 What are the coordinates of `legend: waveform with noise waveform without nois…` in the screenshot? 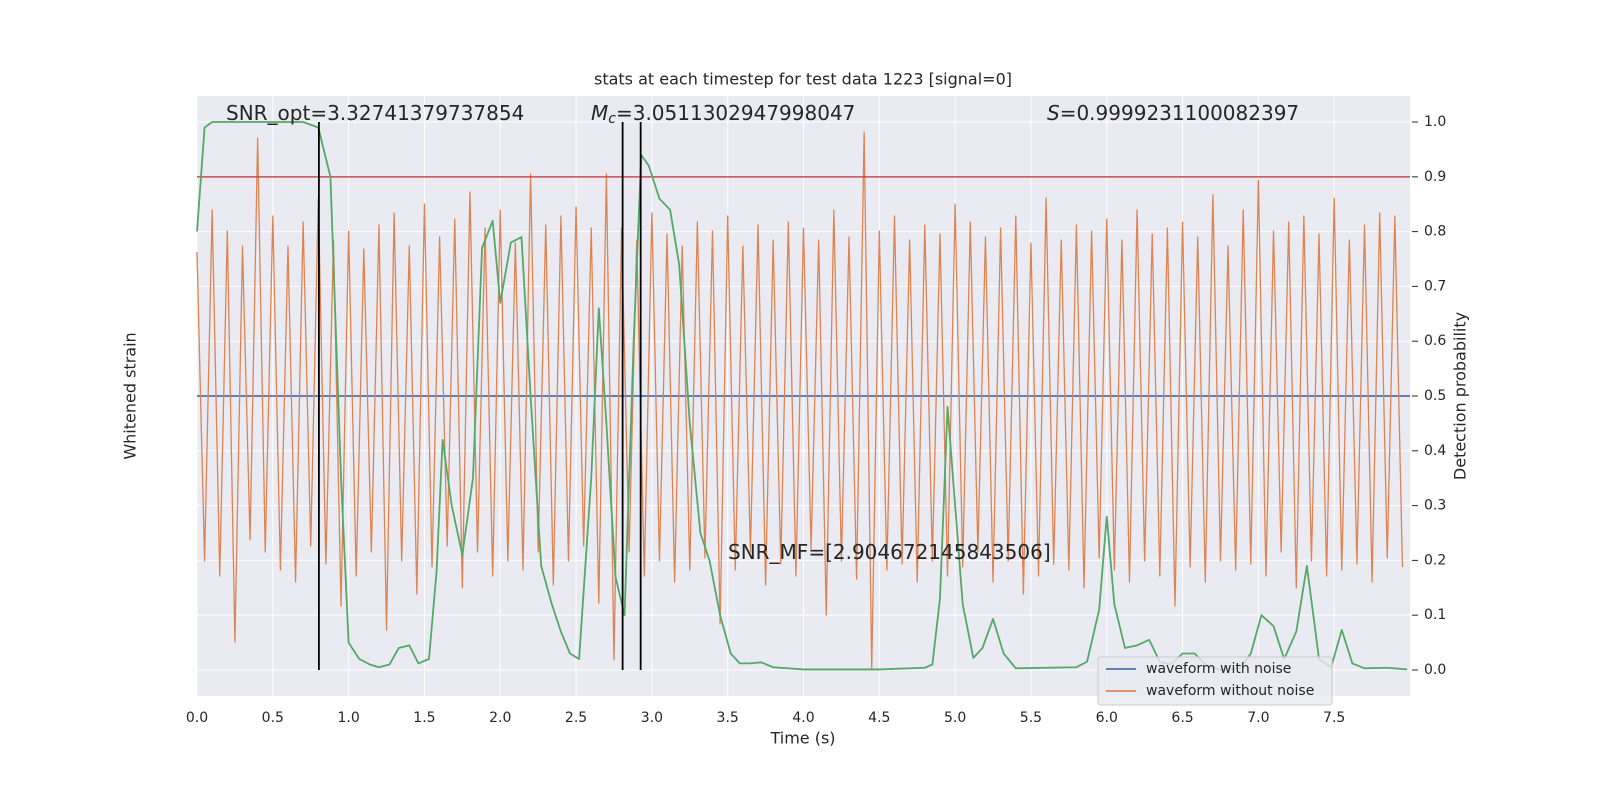 It's located at (1215, 681).